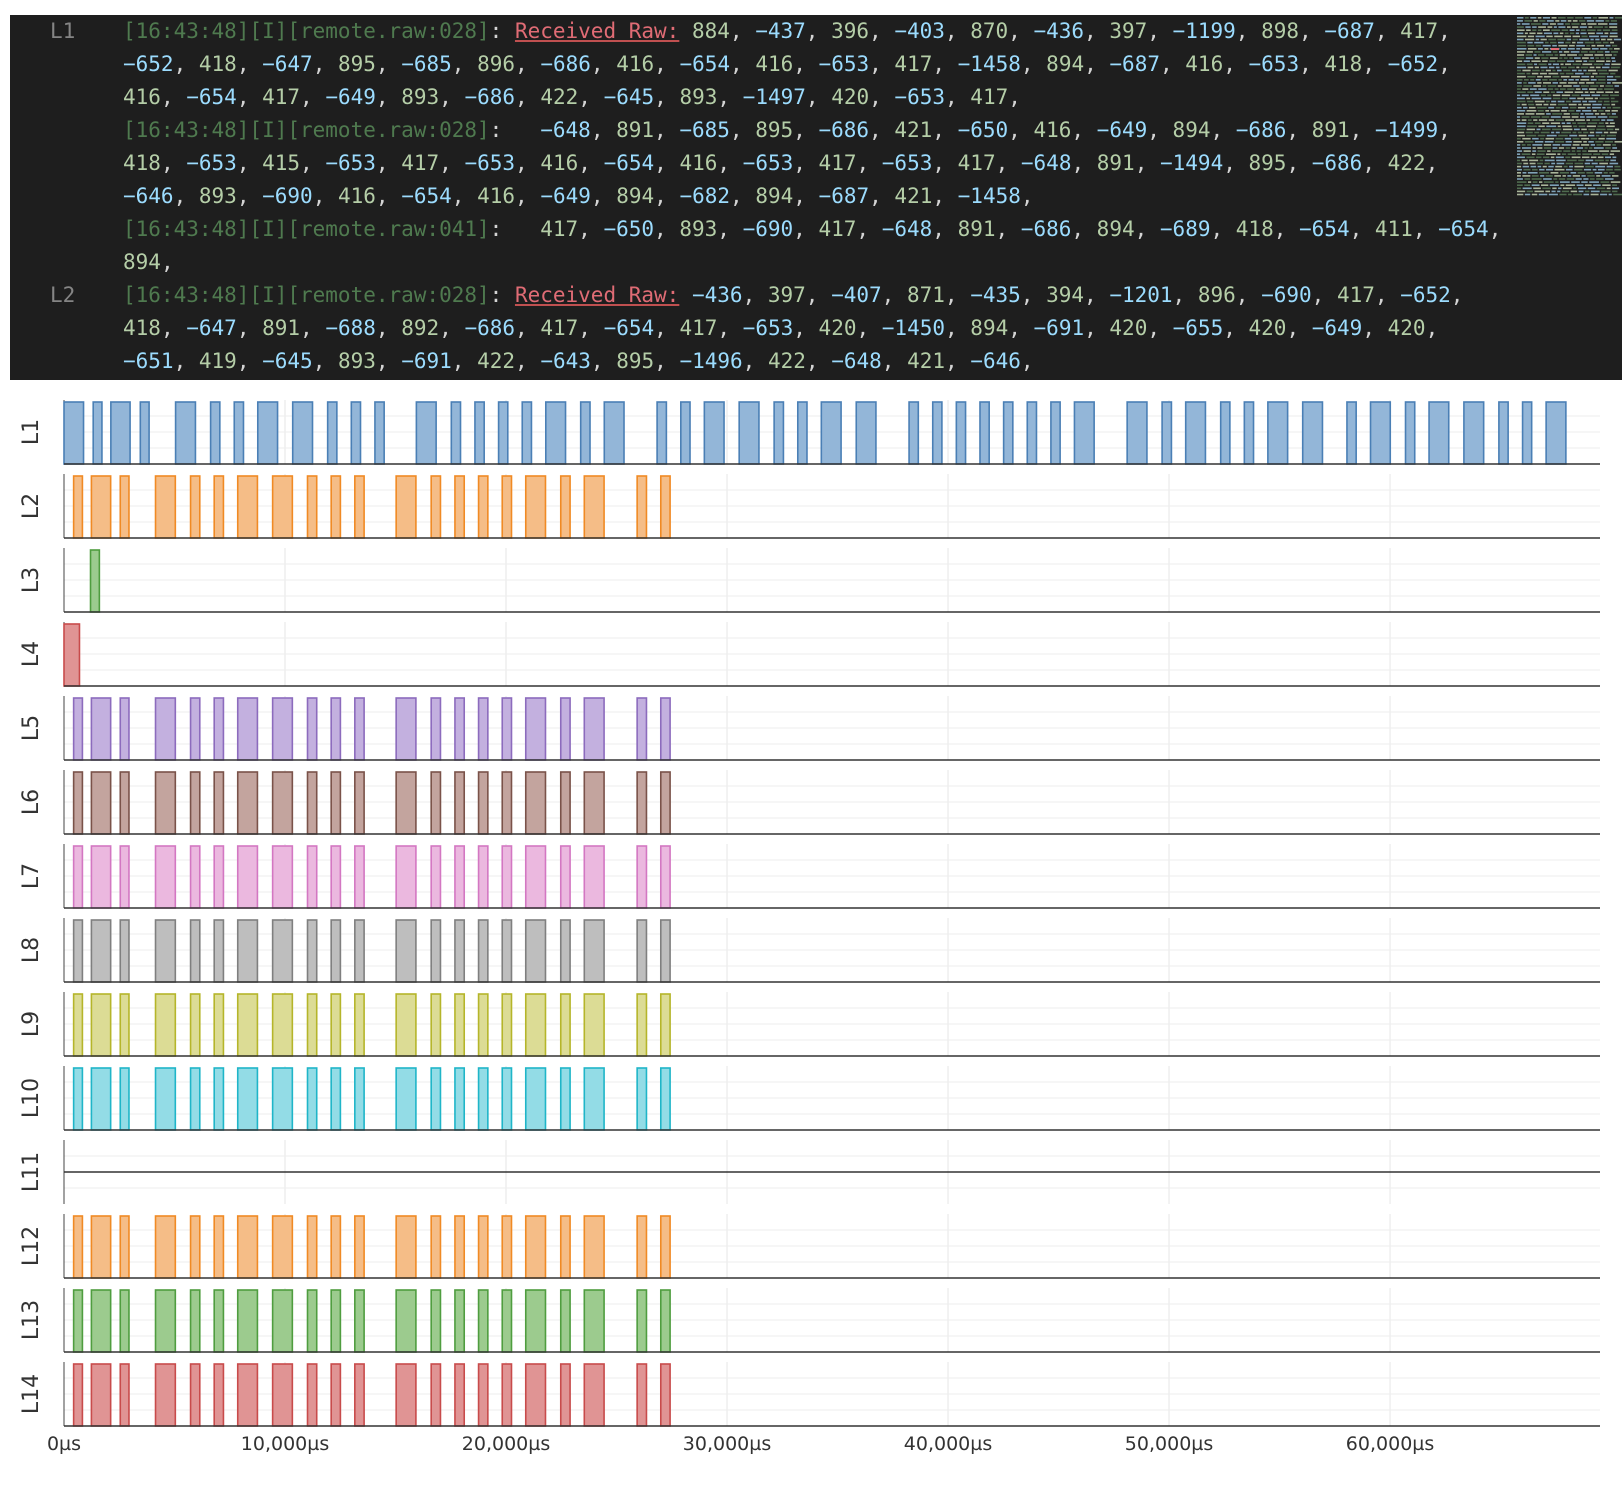 This screenshot has width=1622, height=1488. I want to click on raw-value: 893, so click(698, 97).